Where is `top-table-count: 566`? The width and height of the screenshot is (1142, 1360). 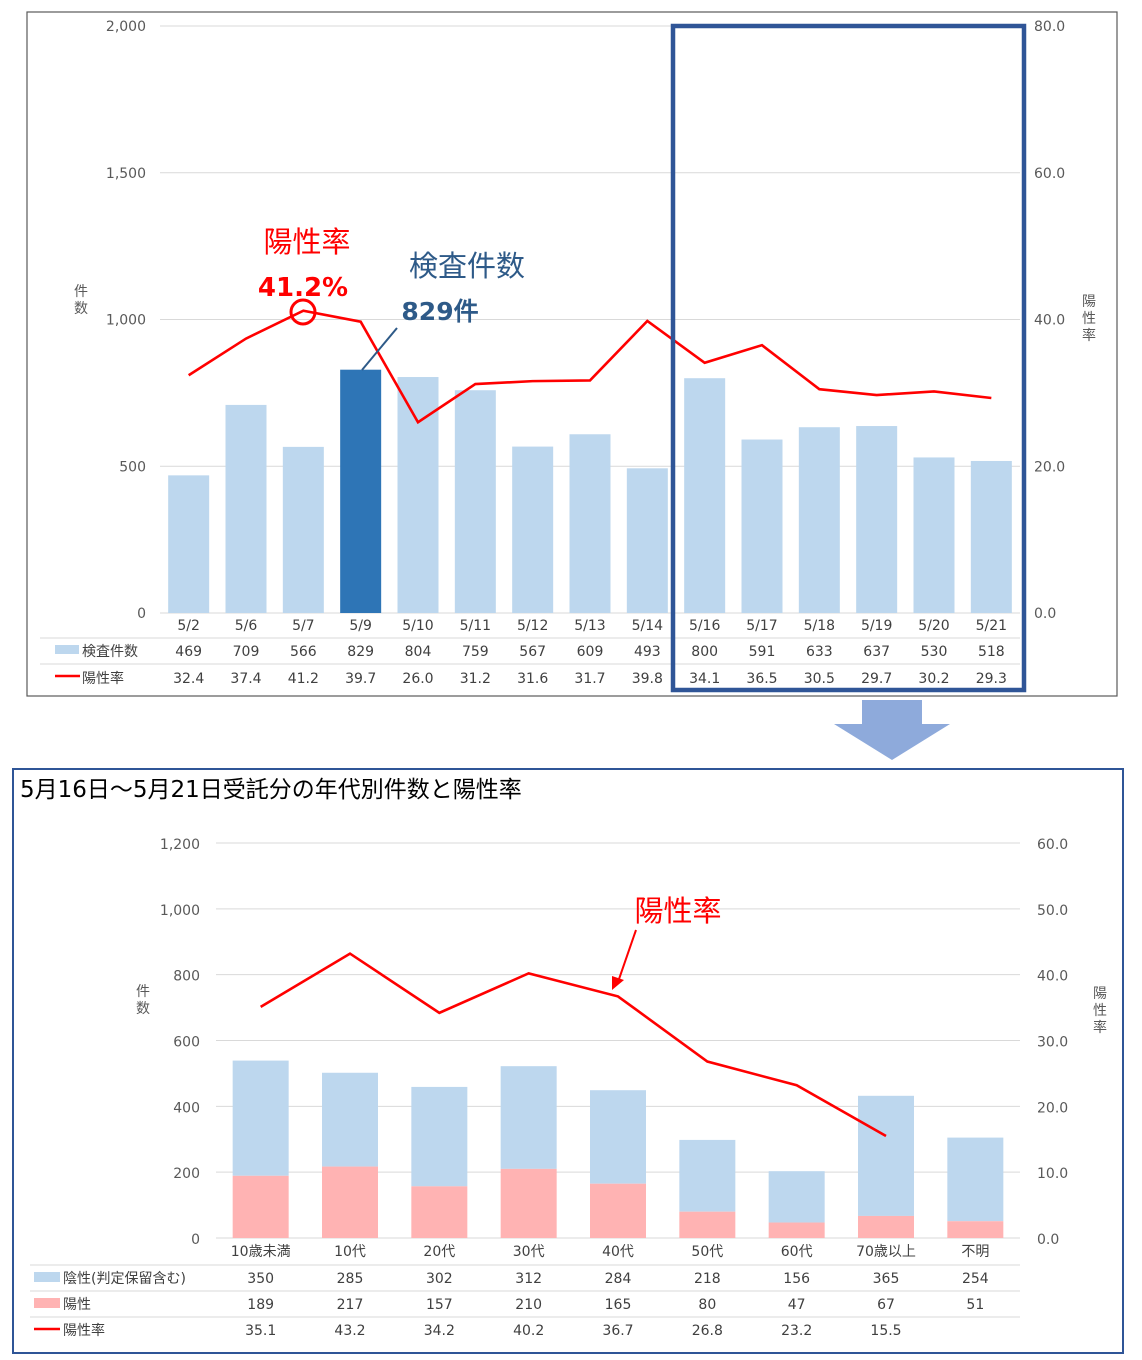
top-table-count: 566 is located at coordinates (303, 652).